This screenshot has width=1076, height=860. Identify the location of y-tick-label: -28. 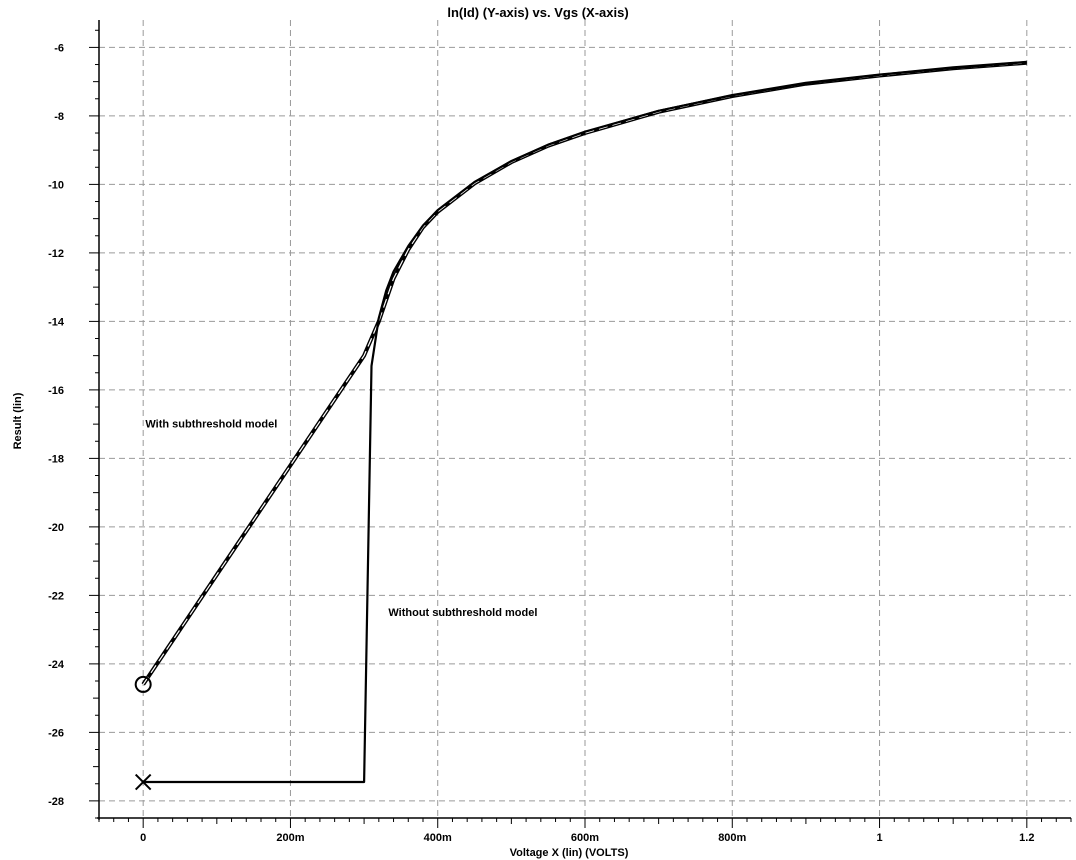
(56, 802).